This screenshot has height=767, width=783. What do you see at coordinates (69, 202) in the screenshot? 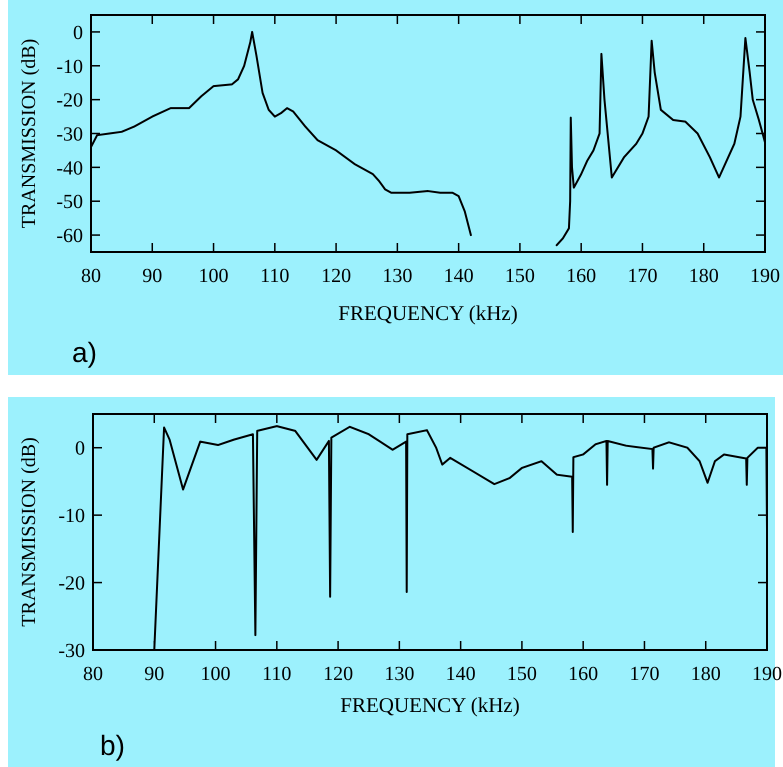
I see `y-tick-label: -50` at bounding box center [69, 202].